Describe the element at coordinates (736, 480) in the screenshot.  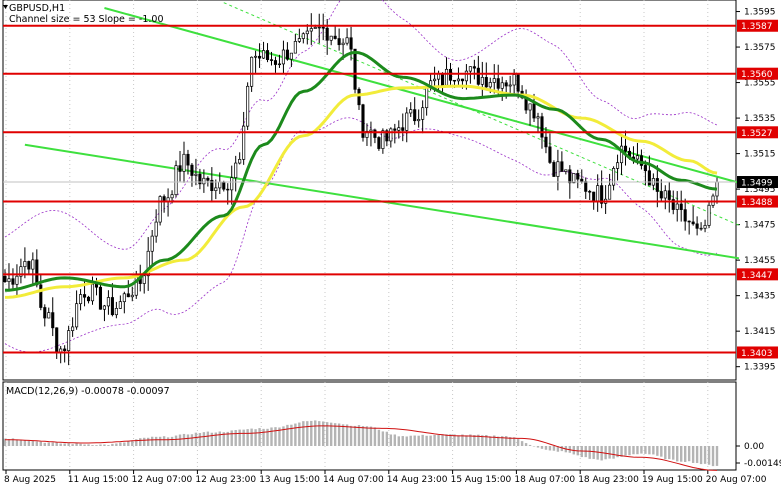
I see `time-tick-label: 20 Aug 07:00` at that location.